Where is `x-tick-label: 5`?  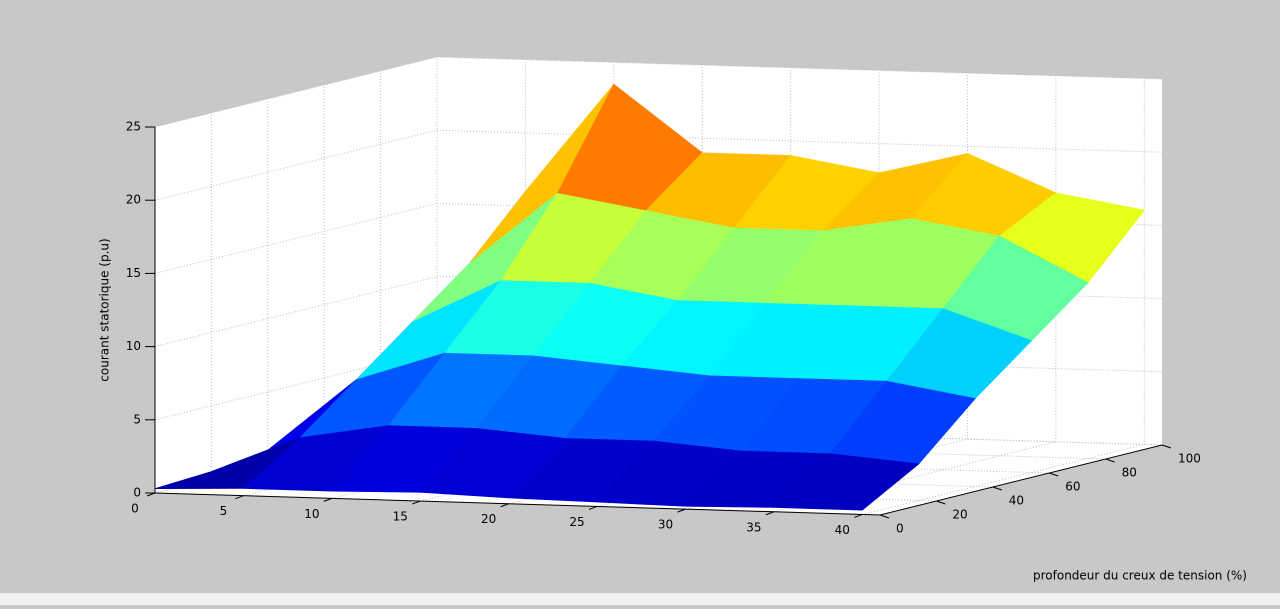
x-tick-label: 5 is located at coordinates (224, 511).